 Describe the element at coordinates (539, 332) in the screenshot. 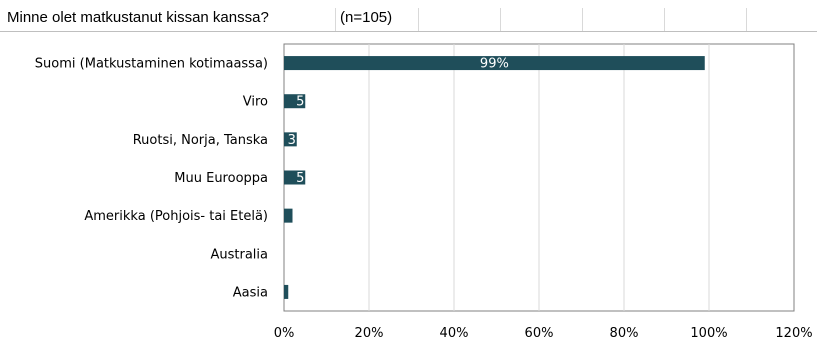

I see `x-tick-label: 60%` at that location.